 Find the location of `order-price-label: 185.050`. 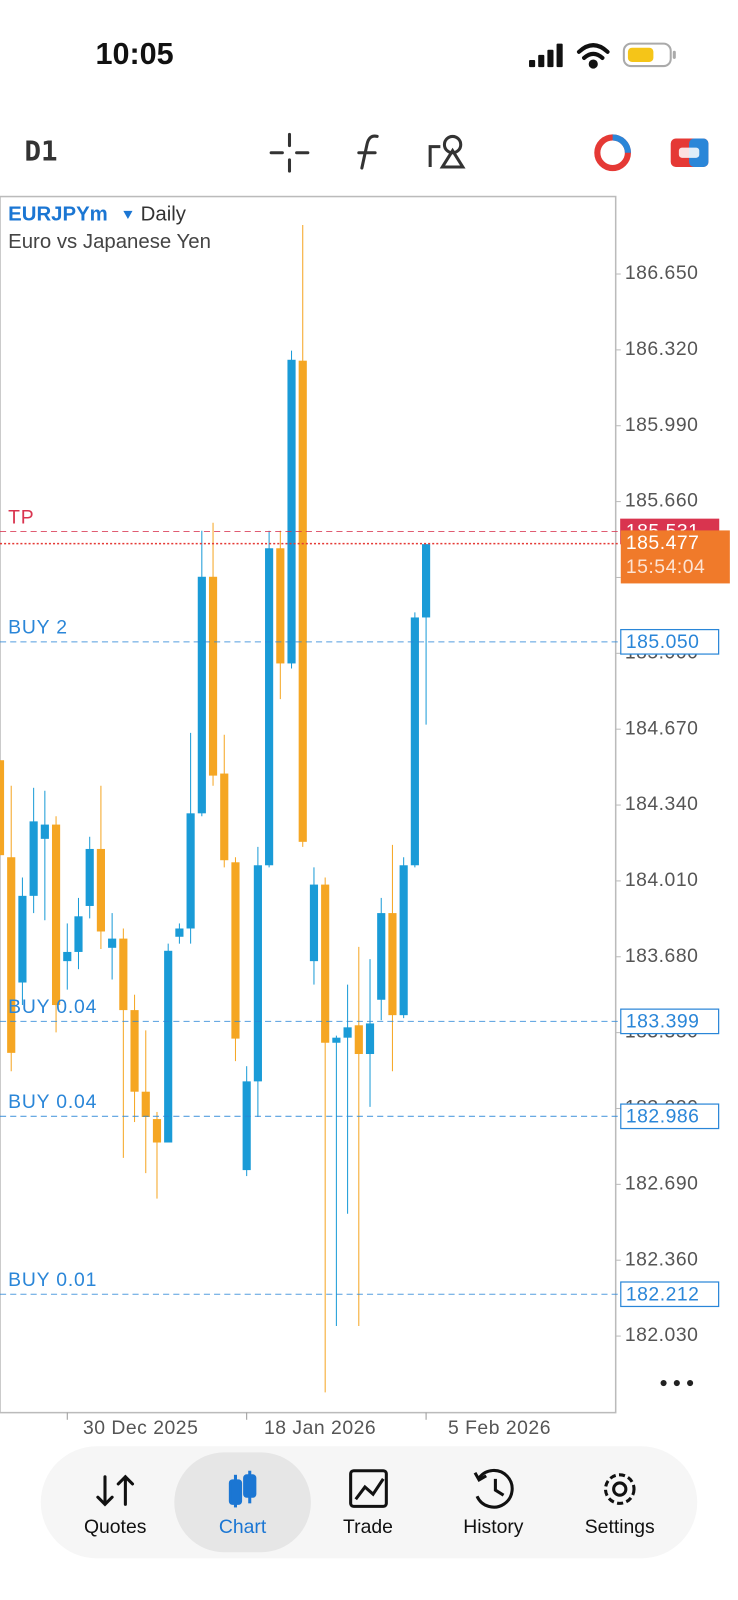

order-price-label: 185.050 is located at coordinates (663, 642).